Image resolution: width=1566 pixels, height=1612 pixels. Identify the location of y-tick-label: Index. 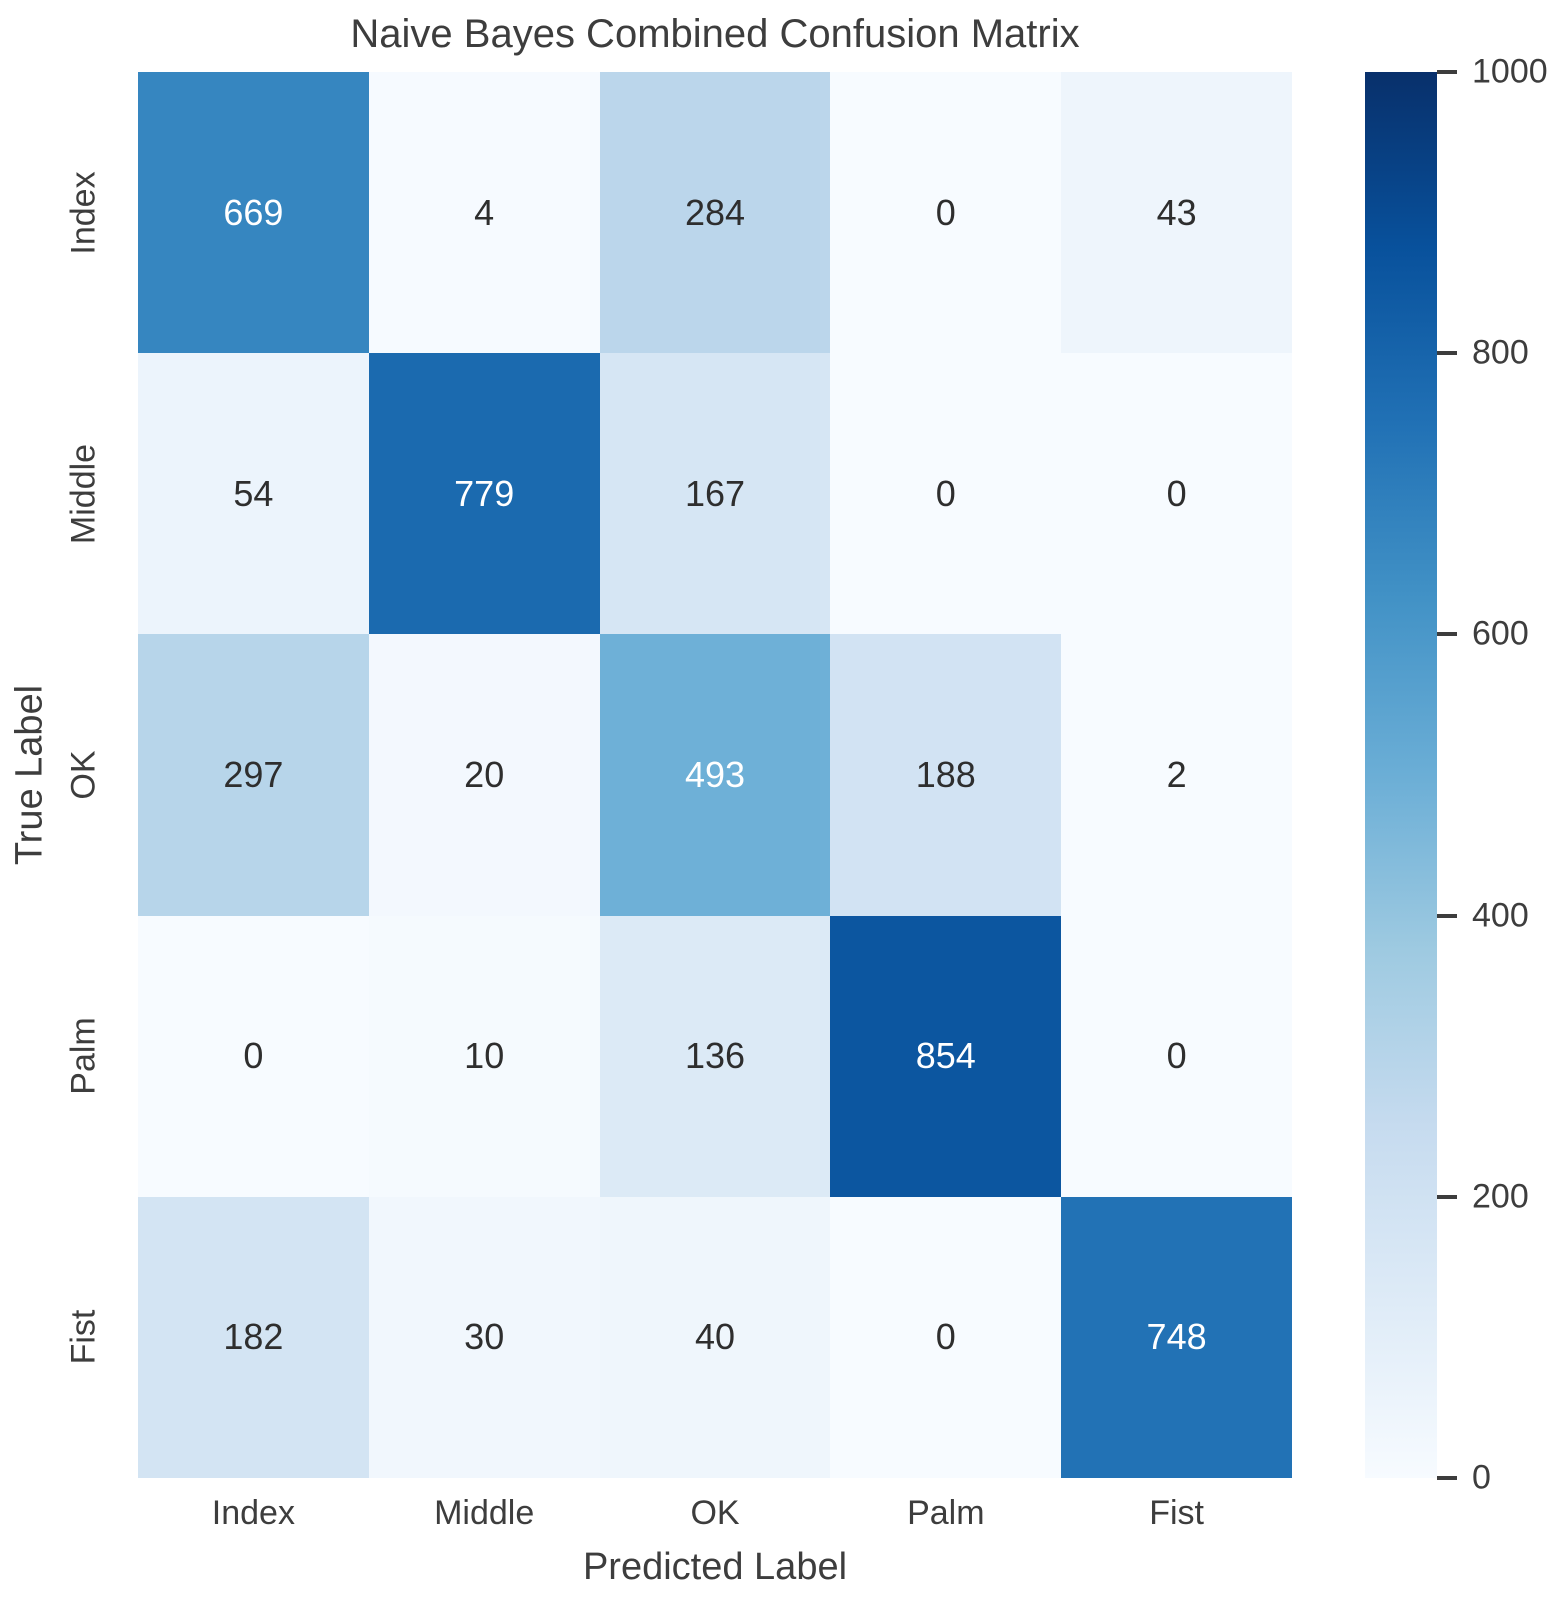
(83, 213).